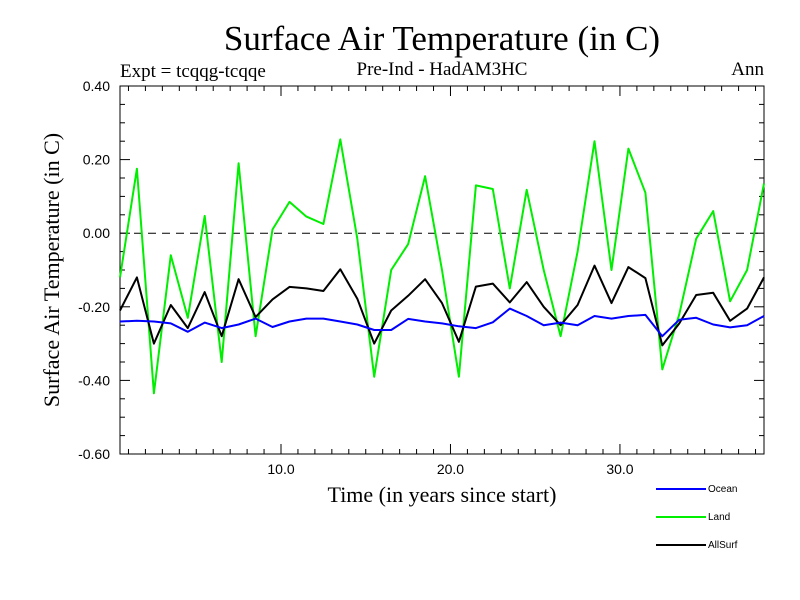 The image size is (800, 600). I want to click on y-tick-label: 0.00, so click(96, 233).